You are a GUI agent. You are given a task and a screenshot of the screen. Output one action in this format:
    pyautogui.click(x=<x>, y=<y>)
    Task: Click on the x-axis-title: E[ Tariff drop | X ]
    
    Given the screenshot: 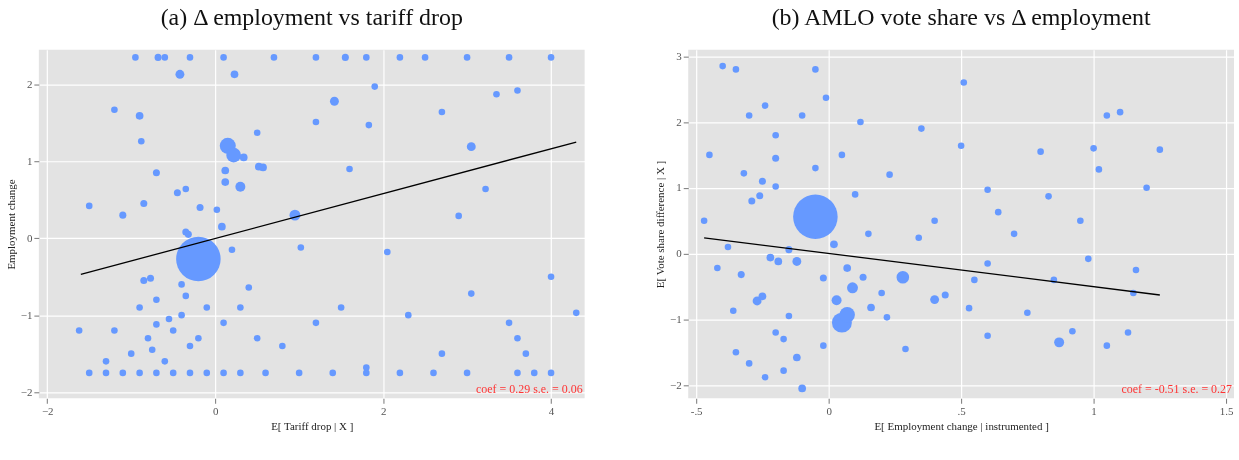 What is the action you would take?
    pyautogui.click(x=312, y=425)
    